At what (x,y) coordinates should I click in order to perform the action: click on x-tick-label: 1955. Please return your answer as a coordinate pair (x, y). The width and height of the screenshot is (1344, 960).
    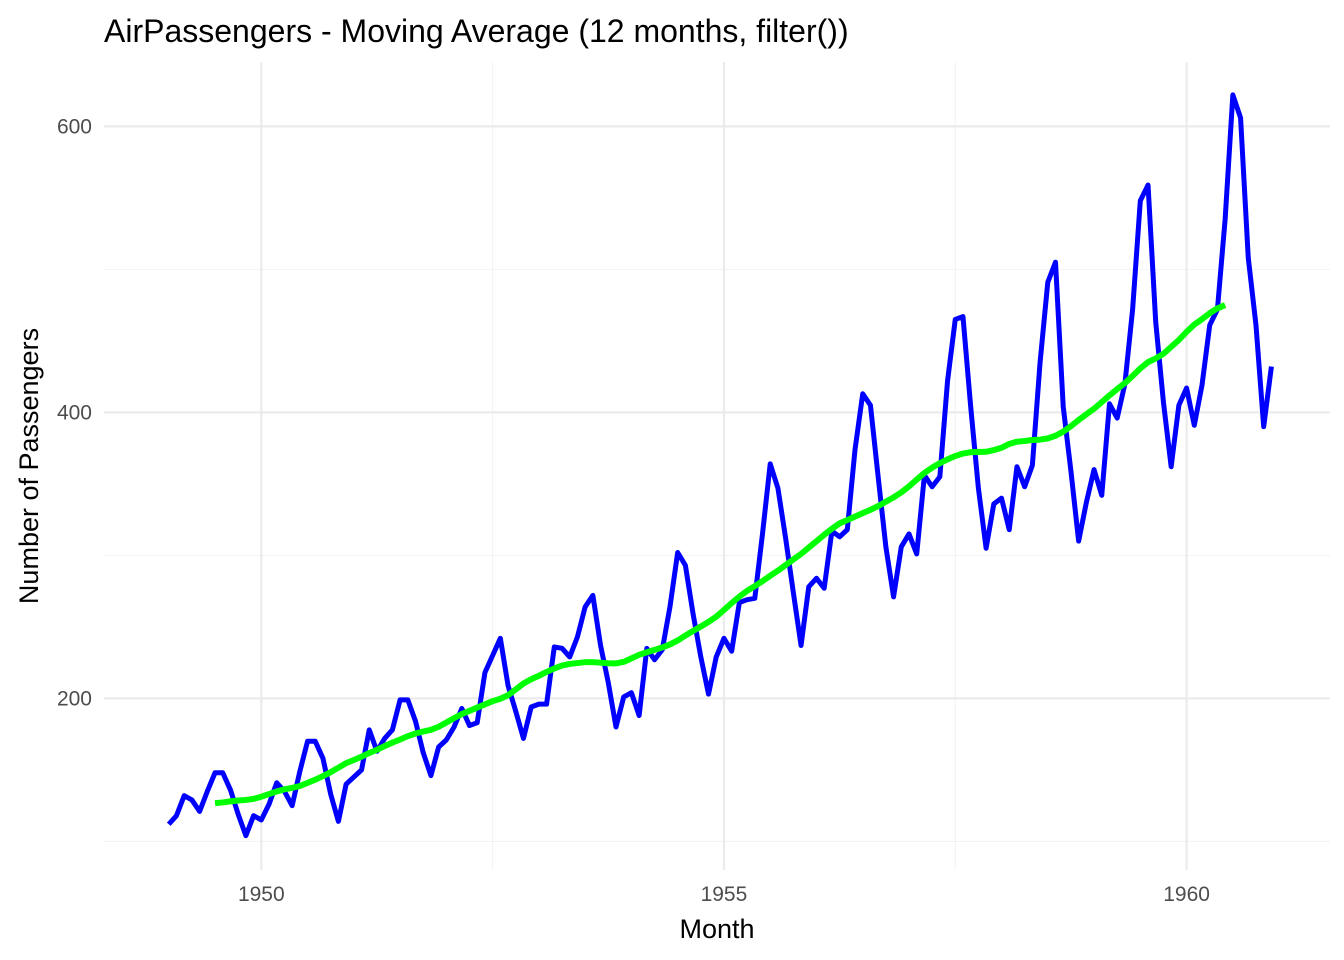
    Looking at the image, I should click on (724, 894).